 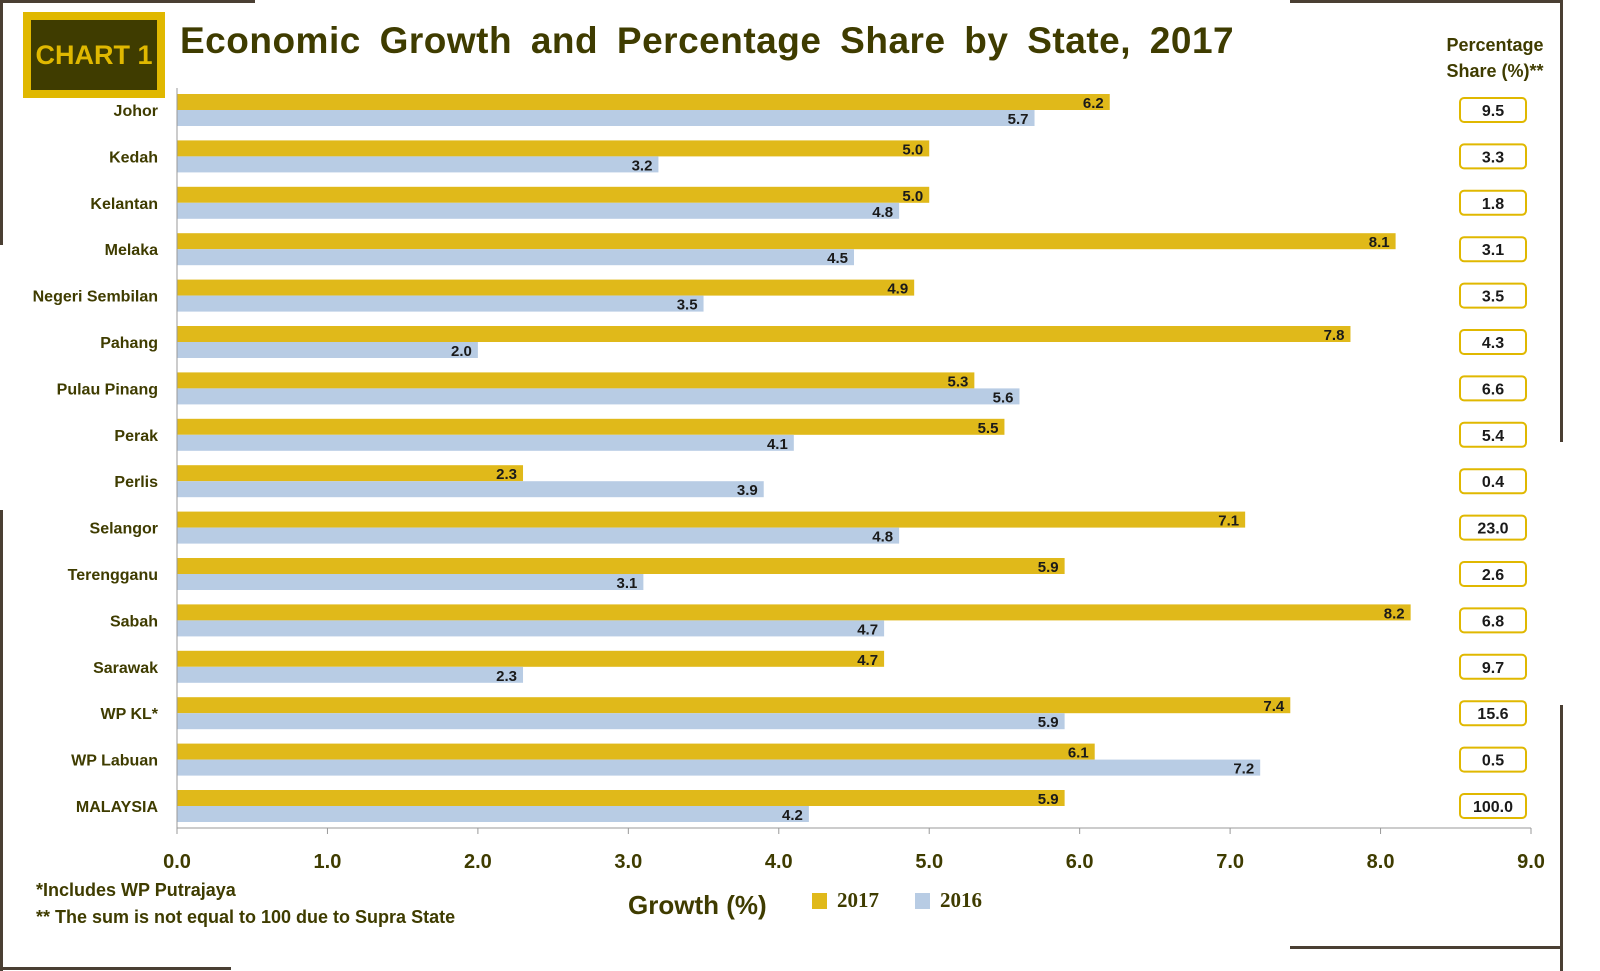 What do you see at coordinates (1495, 58) in the screenshot?
I see `percentage-share-header: Percentage Share (%)**` at bounding box center [1495, 58].